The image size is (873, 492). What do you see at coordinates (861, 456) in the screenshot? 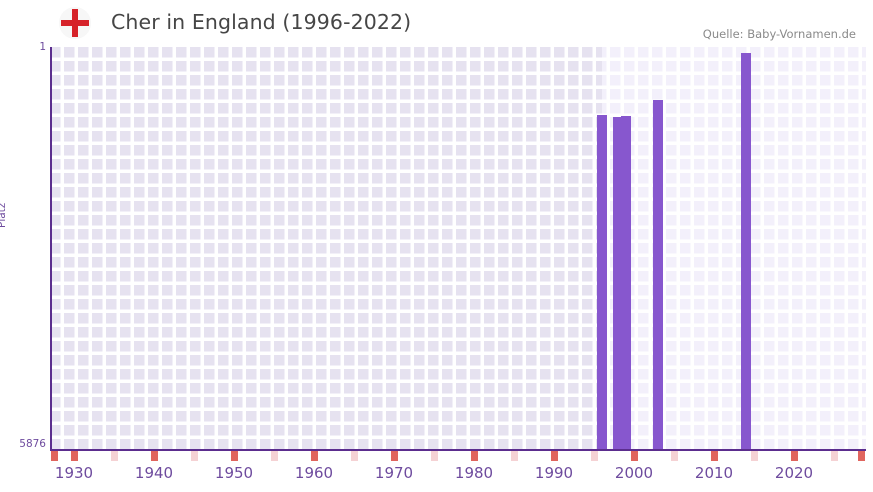
I see `x-tick-edge-end` at bounding box center [861, 456].